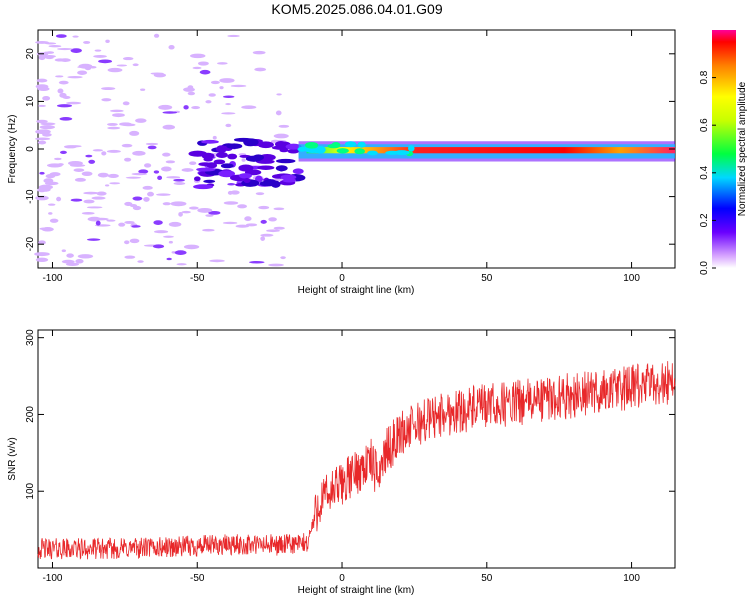  Describe the element at coordinates (742, 148) in the screenshot. I see `colorbar-label: Normalized spectral amplitude` at that location.